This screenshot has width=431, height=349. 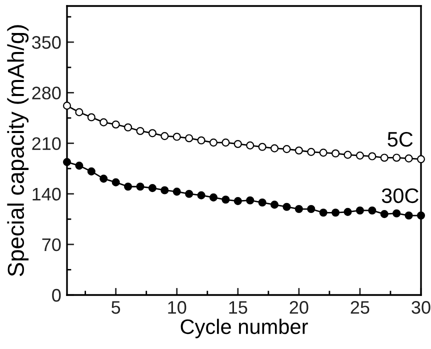 I want to click on y-tick-label: 70, so click(x=51, y=245).